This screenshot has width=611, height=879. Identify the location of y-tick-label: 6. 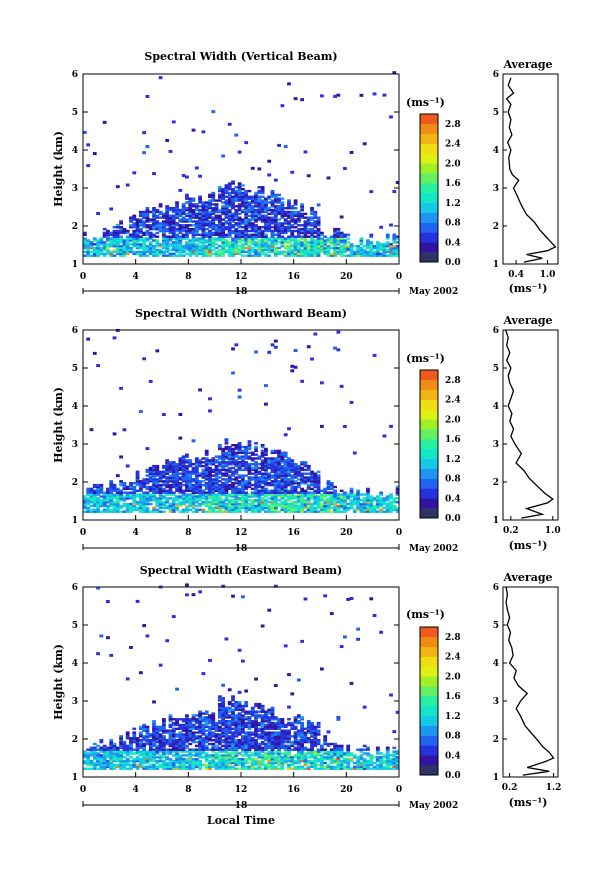
(75, 75).